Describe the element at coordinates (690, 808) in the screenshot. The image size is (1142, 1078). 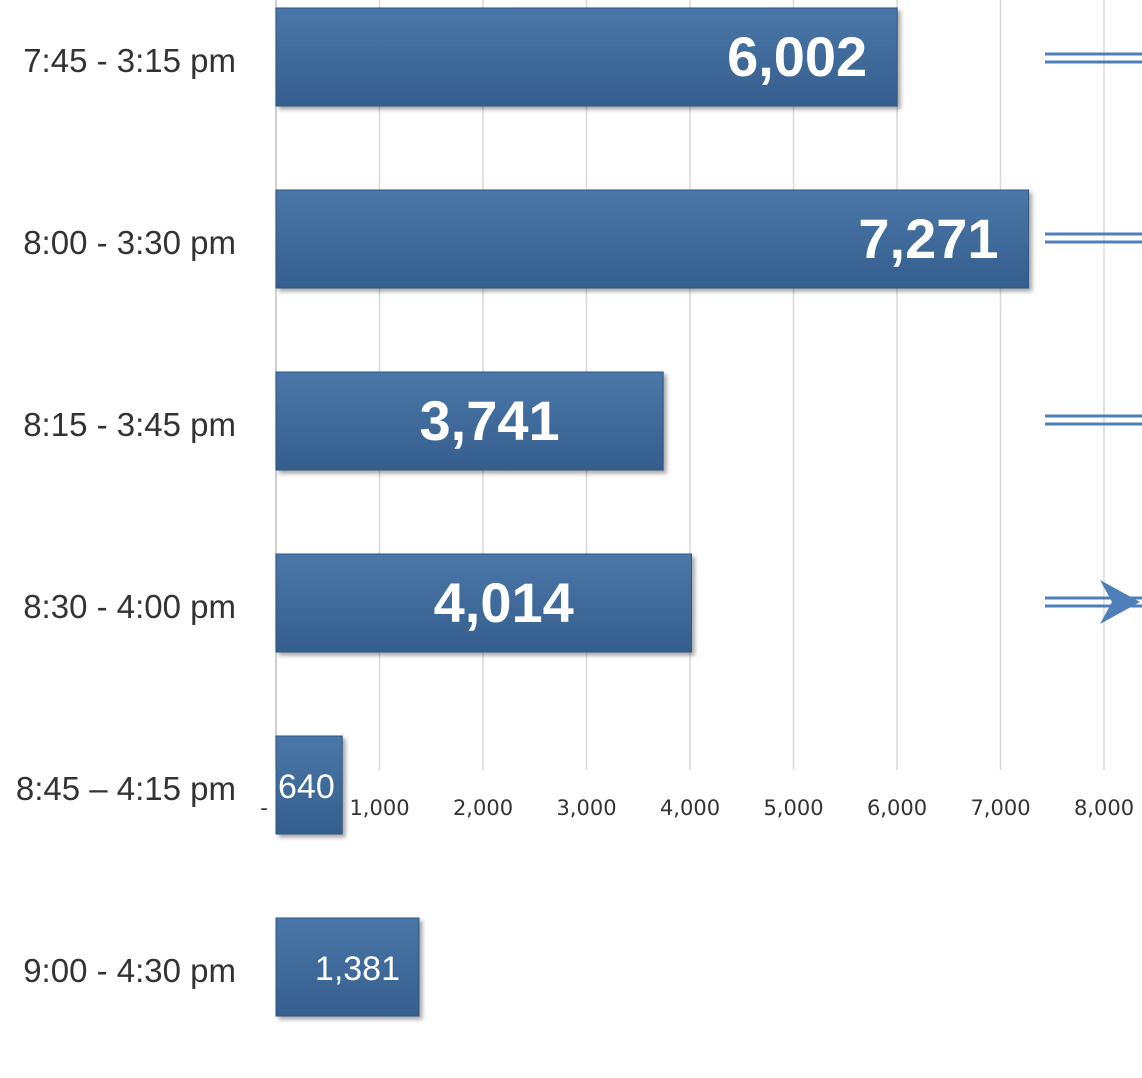
I see `x-tick-label: 4,000` at that location.